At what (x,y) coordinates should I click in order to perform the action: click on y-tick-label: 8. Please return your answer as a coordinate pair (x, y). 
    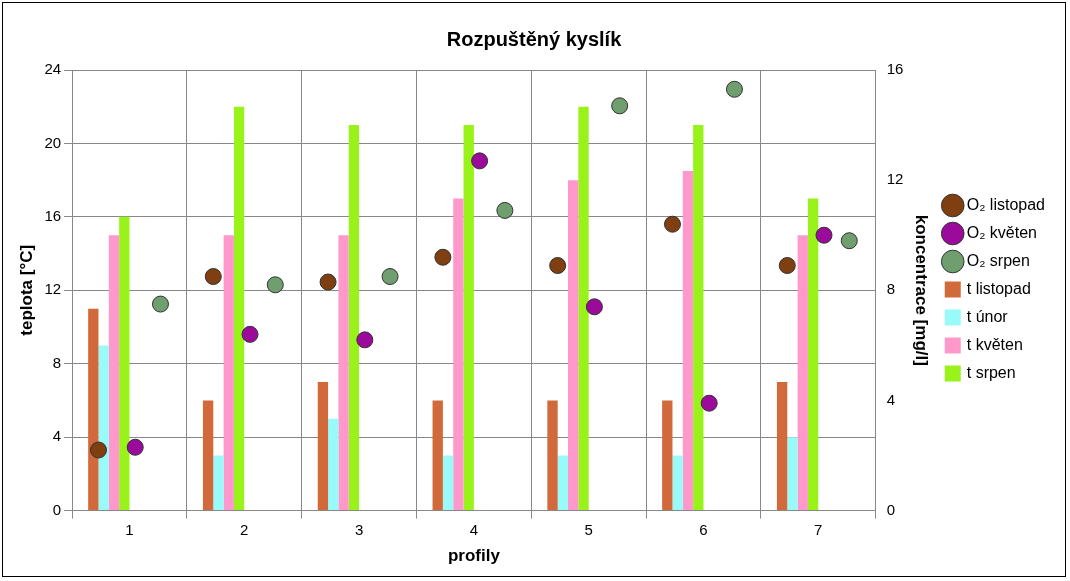
    Looking at the image, I should click on (57, 362).